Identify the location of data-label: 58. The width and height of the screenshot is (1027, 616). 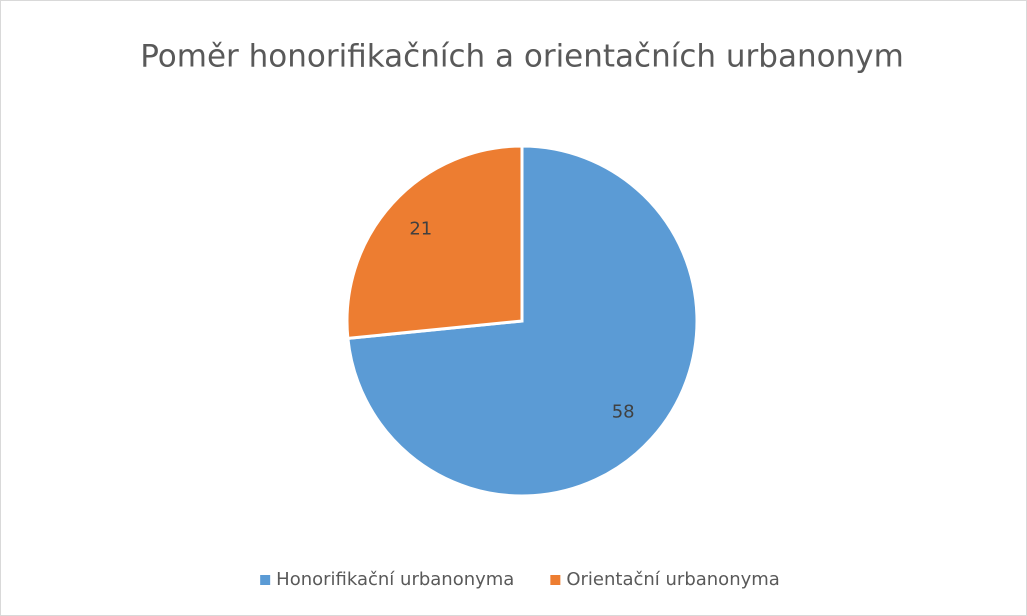
(623, 412).